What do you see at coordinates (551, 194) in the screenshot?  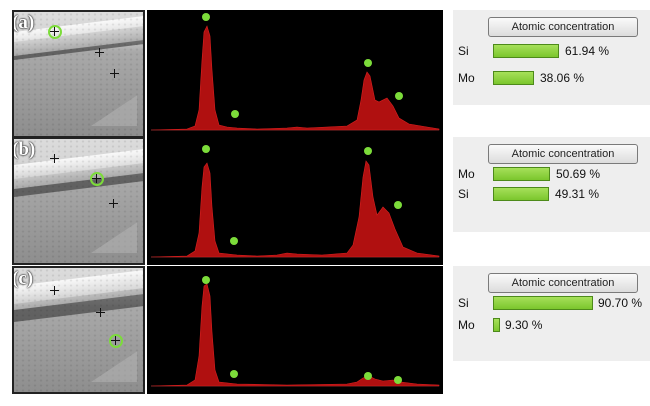 I see `concentration-row: Si 49.31 %` at bounding box center [551, 194].